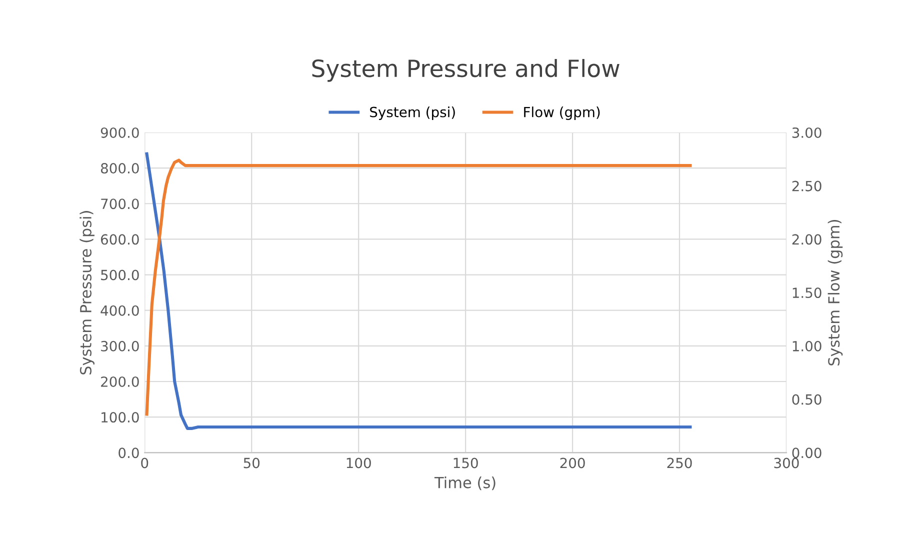 The width and height of the screenshot is (904, 552). What do you see at coordinates (119, 239) in the screenshot?
I see `y-tick-label: 600.0` at bounding box center [119, 239].